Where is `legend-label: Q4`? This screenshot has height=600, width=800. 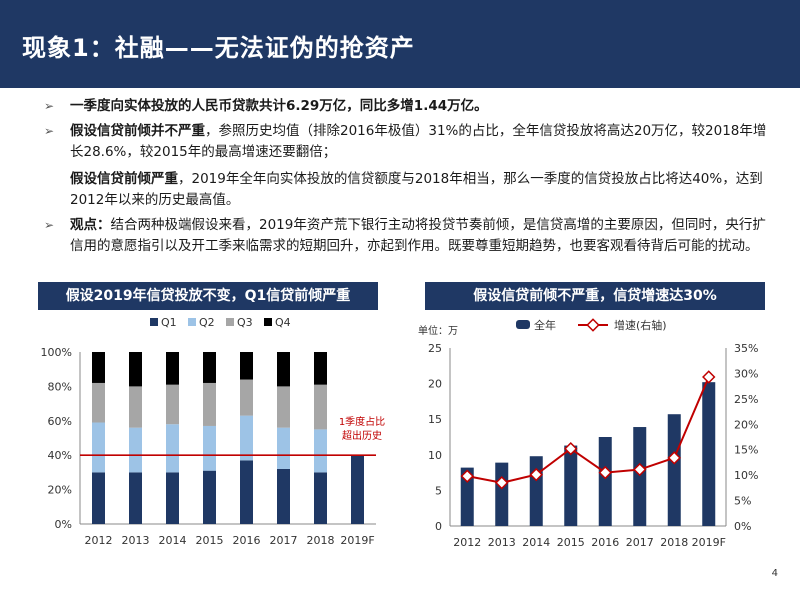
legend-label: Q4 is located at coordinates (283, 322).